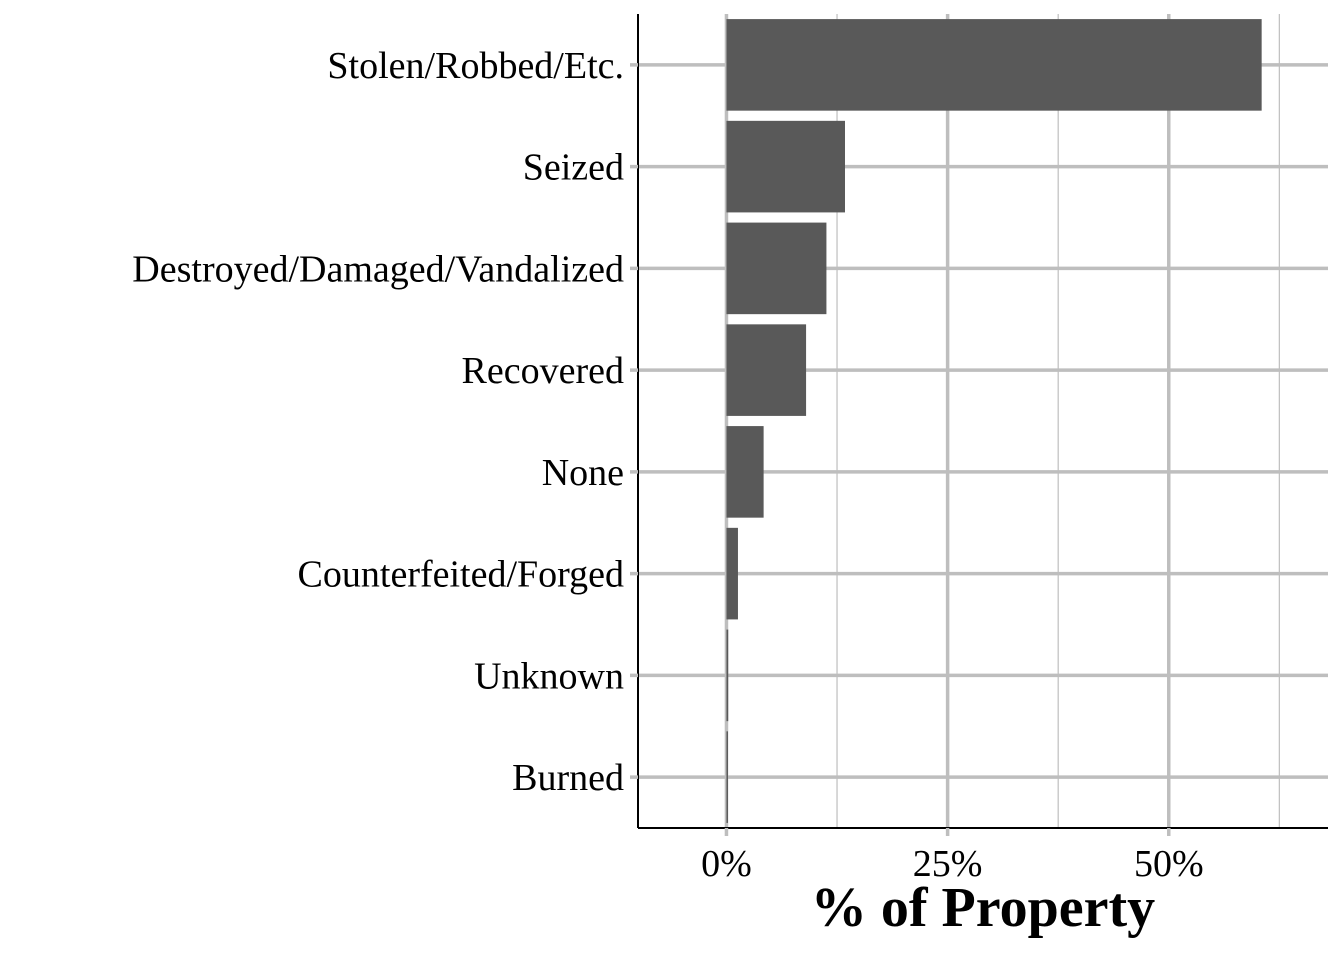  Describe the element at coordinates (543, 371) in the screenshot. I see `y-tick-label: Recovered` at that location.